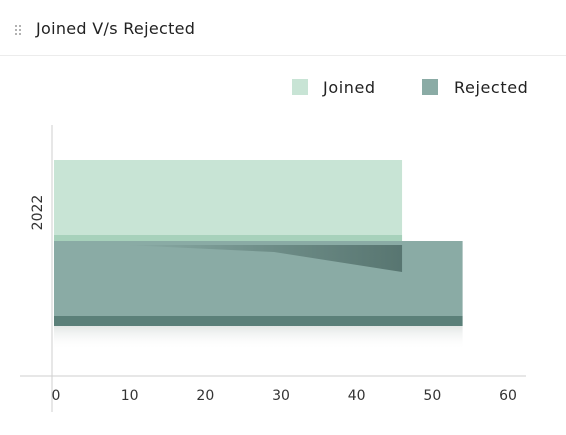  Describe the element at coordinates (410, 87) in the screenshot. I see `legend: Joined Rejected` at that location.